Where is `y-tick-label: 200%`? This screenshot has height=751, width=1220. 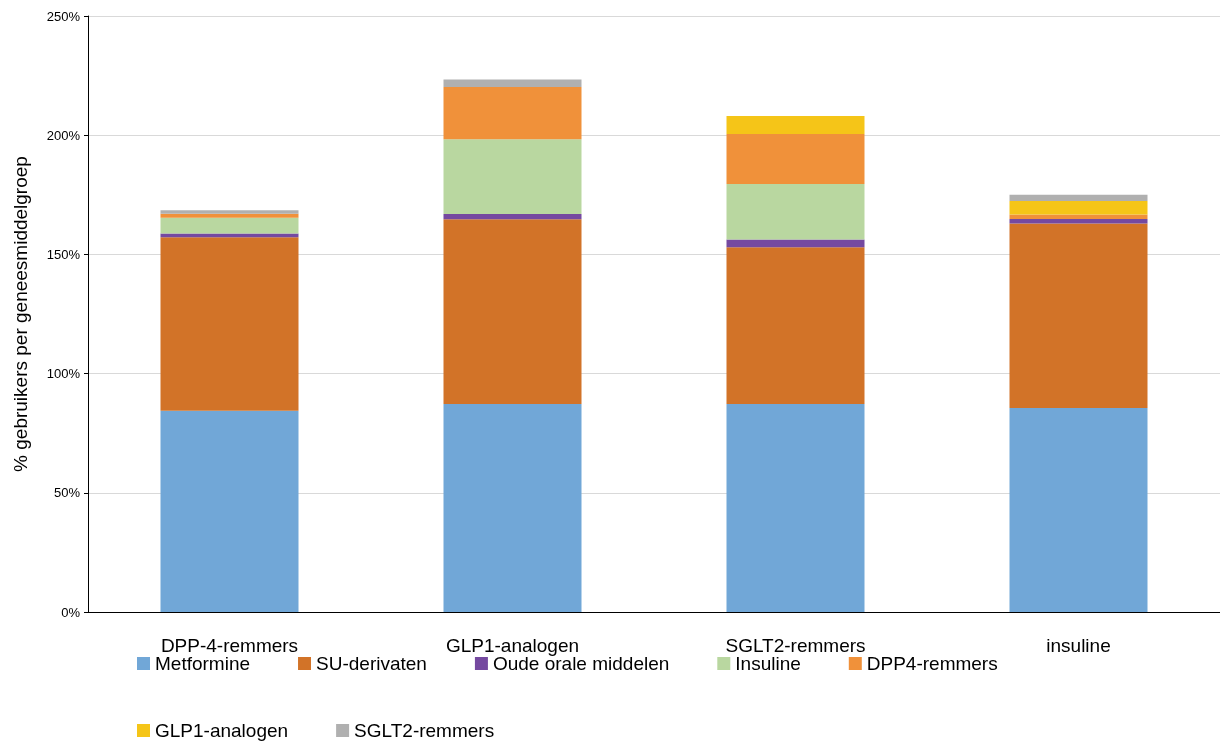
y-tick-label: 200% is located at coordinates (63, 135).